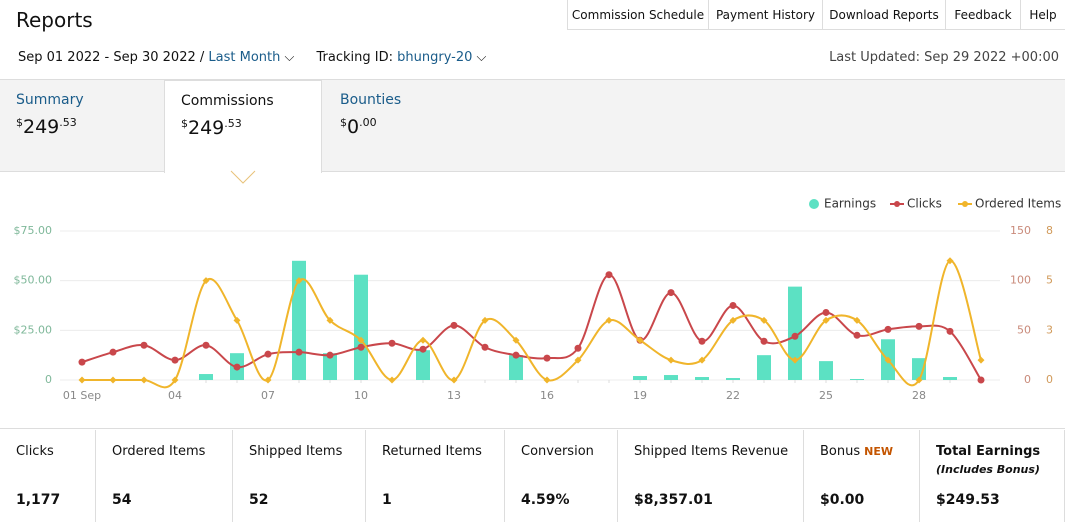 The width and height of the screenshot is (1065, 524). Describe the element at coordinates (840, 451) in the screenshot. I see `stat-label-text: Bonus` at that location.